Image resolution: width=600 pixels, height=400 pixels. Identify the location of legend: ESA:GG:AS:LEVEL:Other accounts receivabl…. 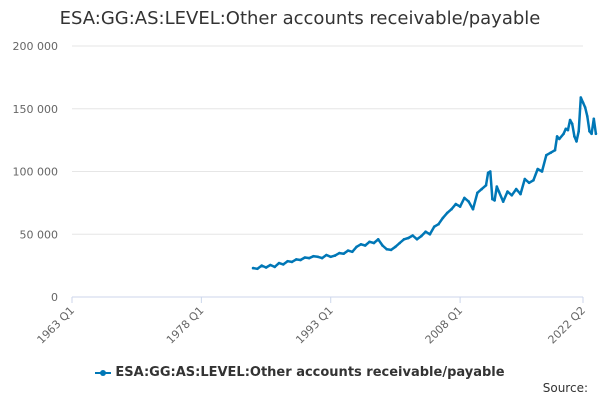
(300, 373).